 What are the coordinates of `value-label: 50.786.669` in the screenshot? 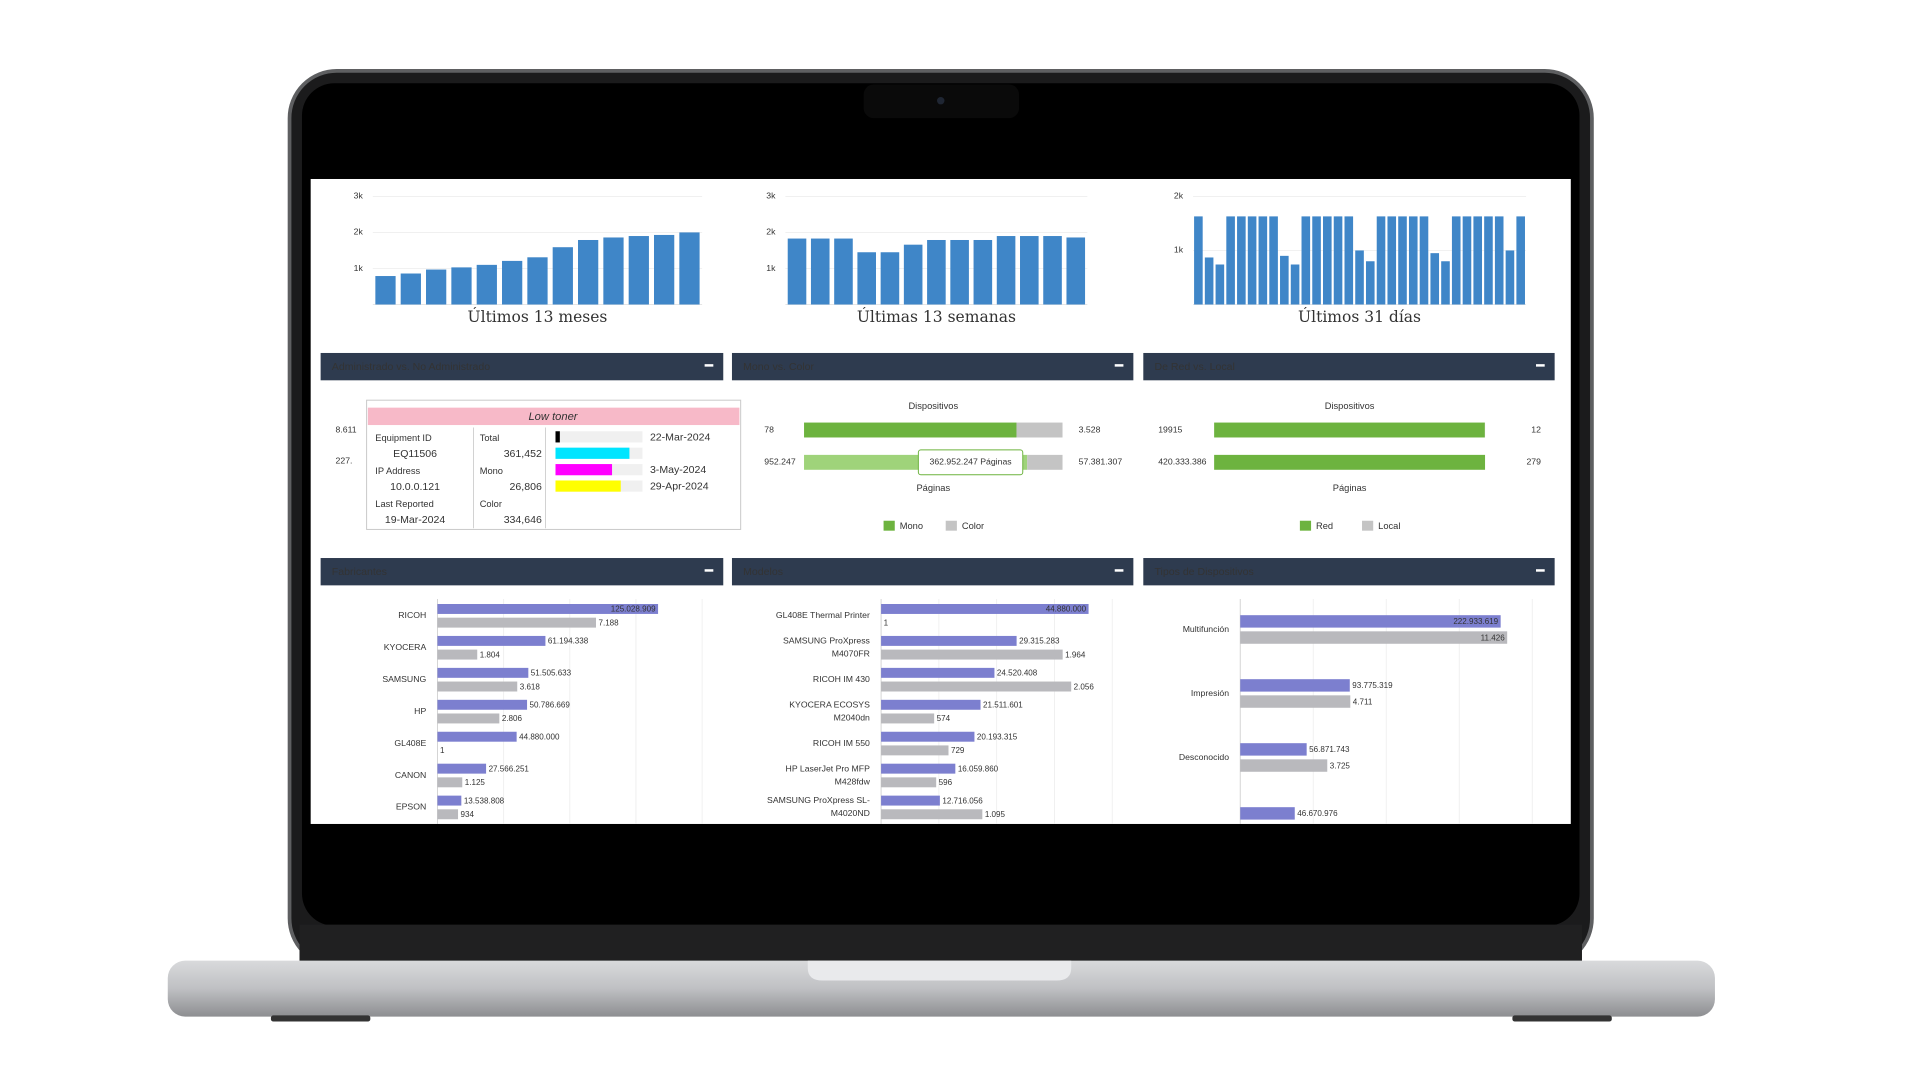 It's located at (550, 705).